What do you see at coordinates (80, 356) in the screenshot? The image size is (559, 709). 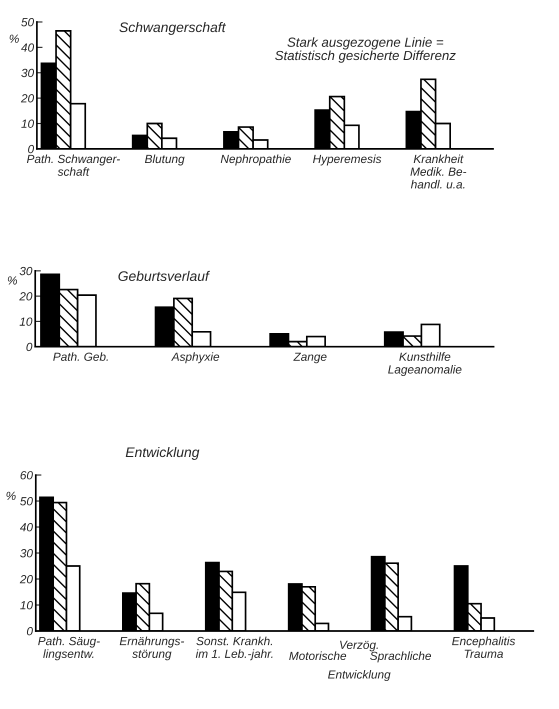 I see `x-tick-label: Path. Geb.` at bounding box center [80, 356].